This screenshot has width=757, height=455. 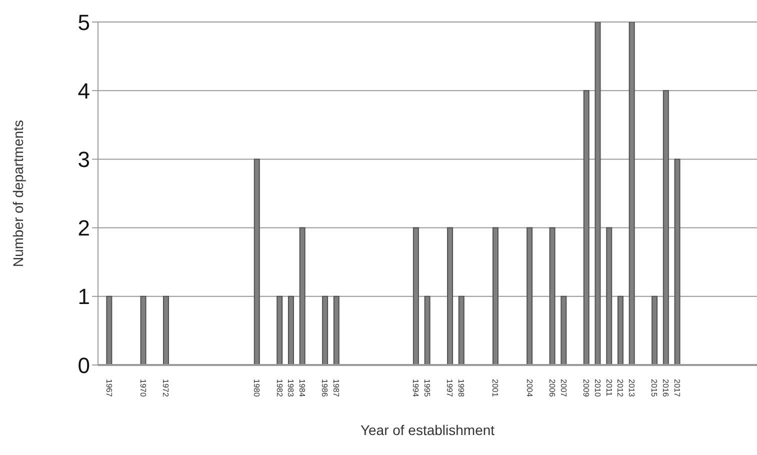 What do you see at coordinates (495, 388) in the screenshot?
I see `x-tick-label: 2001` at bounding box center [495, 388].